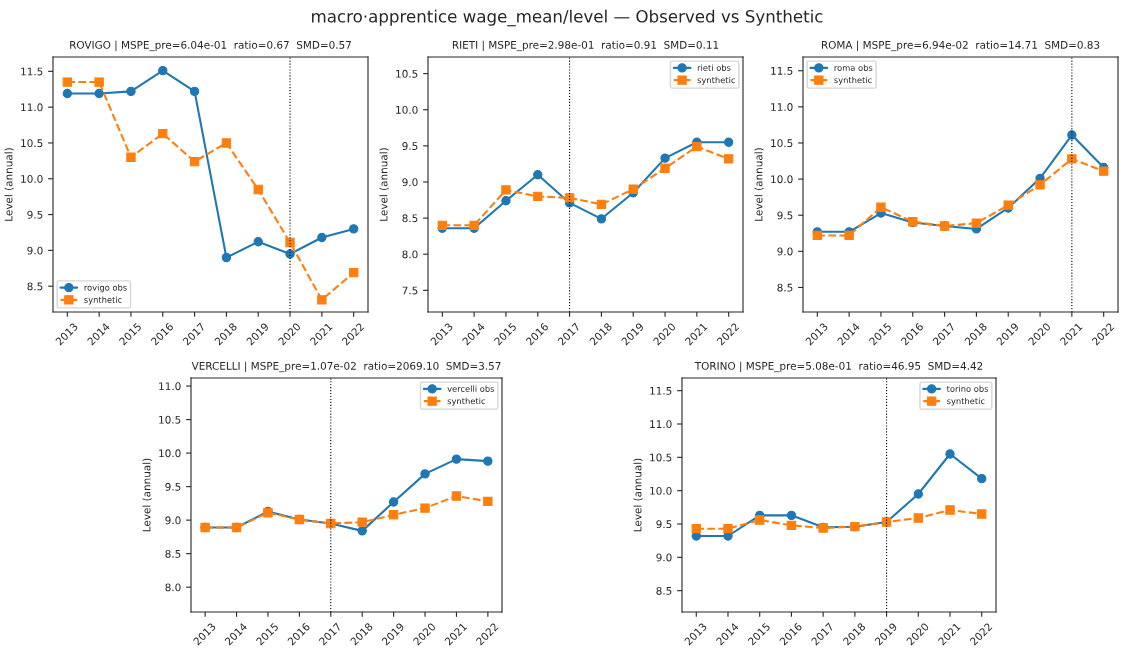 This screenshot has width=1134, height=648. Describe the element at coordinates (105, 288) in the screenshot. I see `legend-label: rovigo obs` at that location.